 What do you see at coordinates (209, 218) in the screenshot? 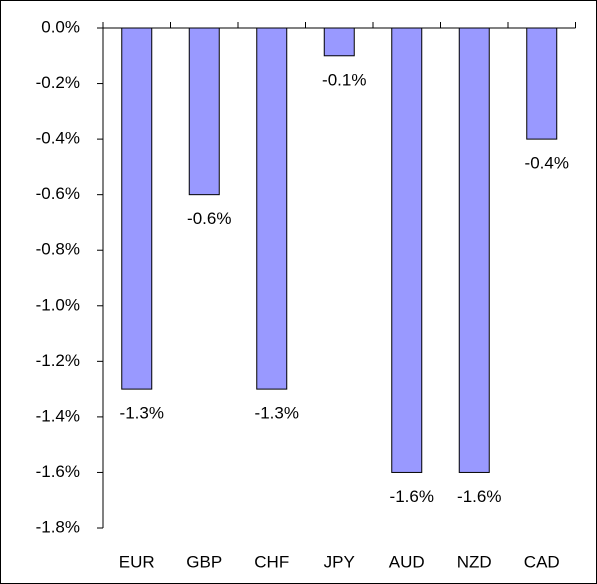
I see `value-label: -0.6%` at bounding box center [209, 218].